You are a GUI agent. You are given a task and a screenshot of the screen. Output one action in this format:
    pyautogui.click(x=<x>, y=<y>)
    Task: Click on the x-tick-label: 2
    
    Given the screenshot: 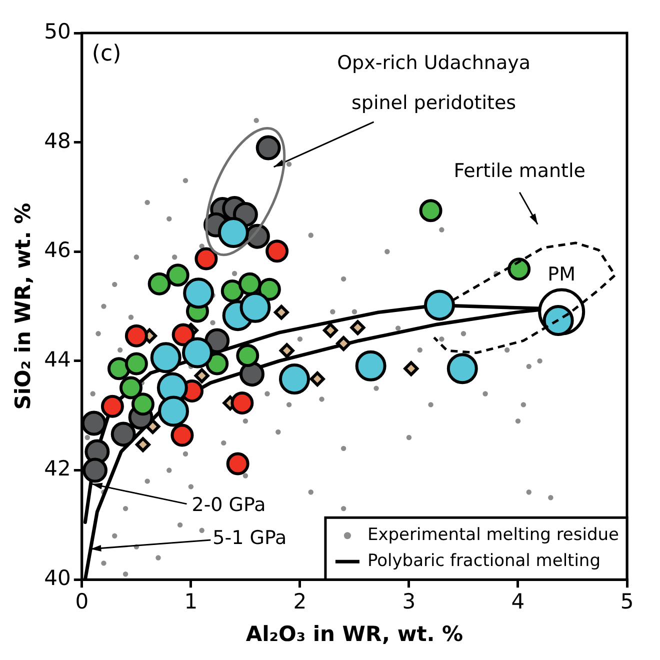 What is the action you would take?
    pyautogui.click(x=300, y=602)
    